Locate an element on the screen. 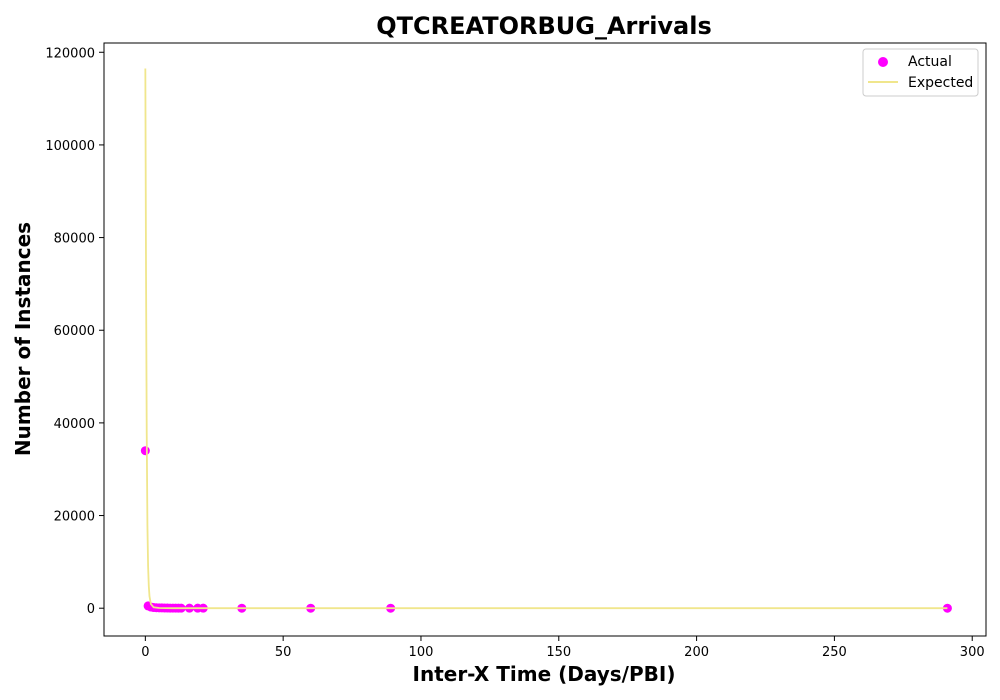  x-tick-label: 100 is located at coordinates (421, 652).